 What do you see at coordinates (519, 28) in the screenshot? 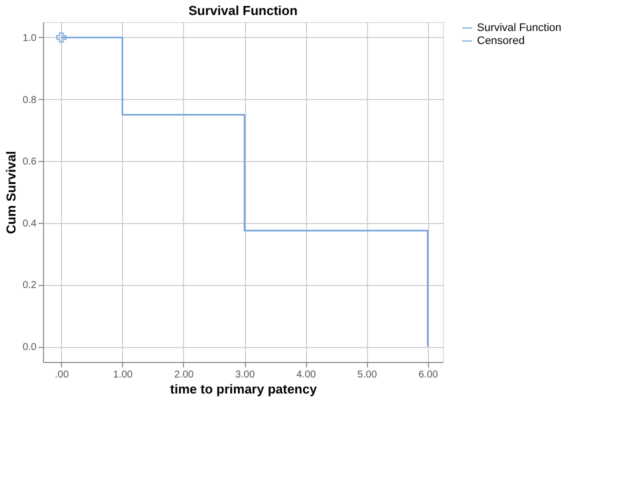
I see `legend-label: Survival Function` at bounding box center [519, 28].